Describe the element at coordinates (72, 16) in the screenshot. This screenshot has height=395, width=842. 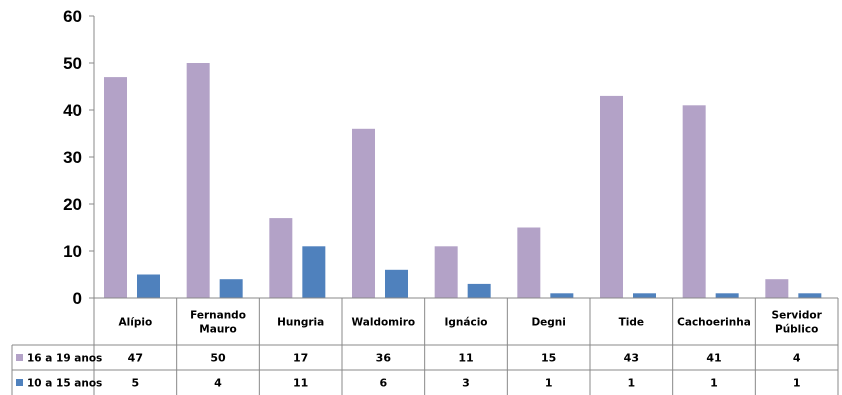
I see `y-tick-label: 60` at that location.